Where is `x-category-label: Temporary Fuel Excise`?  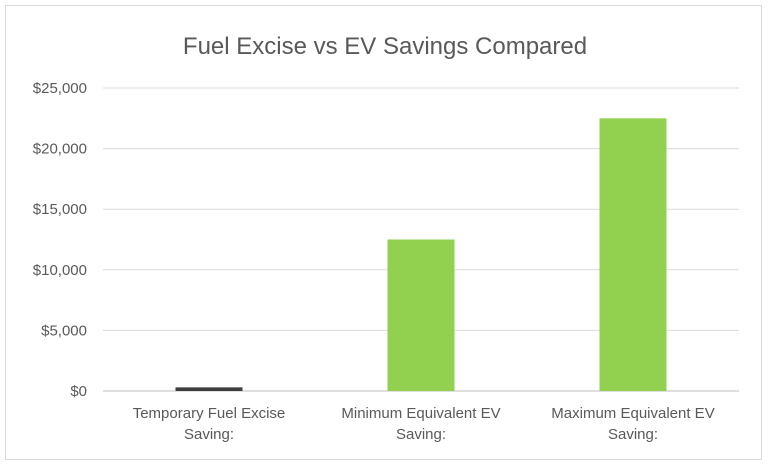 x-category-label: Temporary Fuel Excise is located at coordinates (209, 413).